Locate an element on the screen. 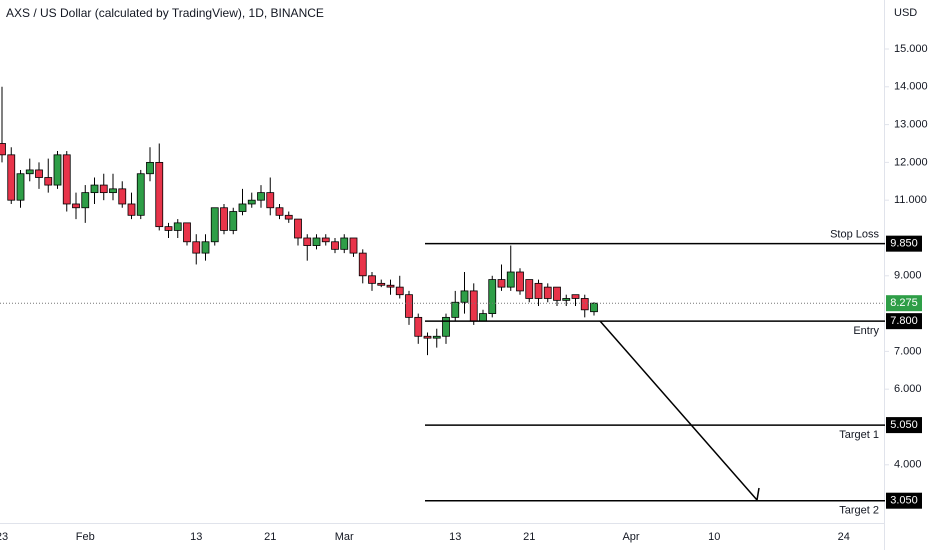  level-price-label: 3.050 is located at coordinates (904, 501).